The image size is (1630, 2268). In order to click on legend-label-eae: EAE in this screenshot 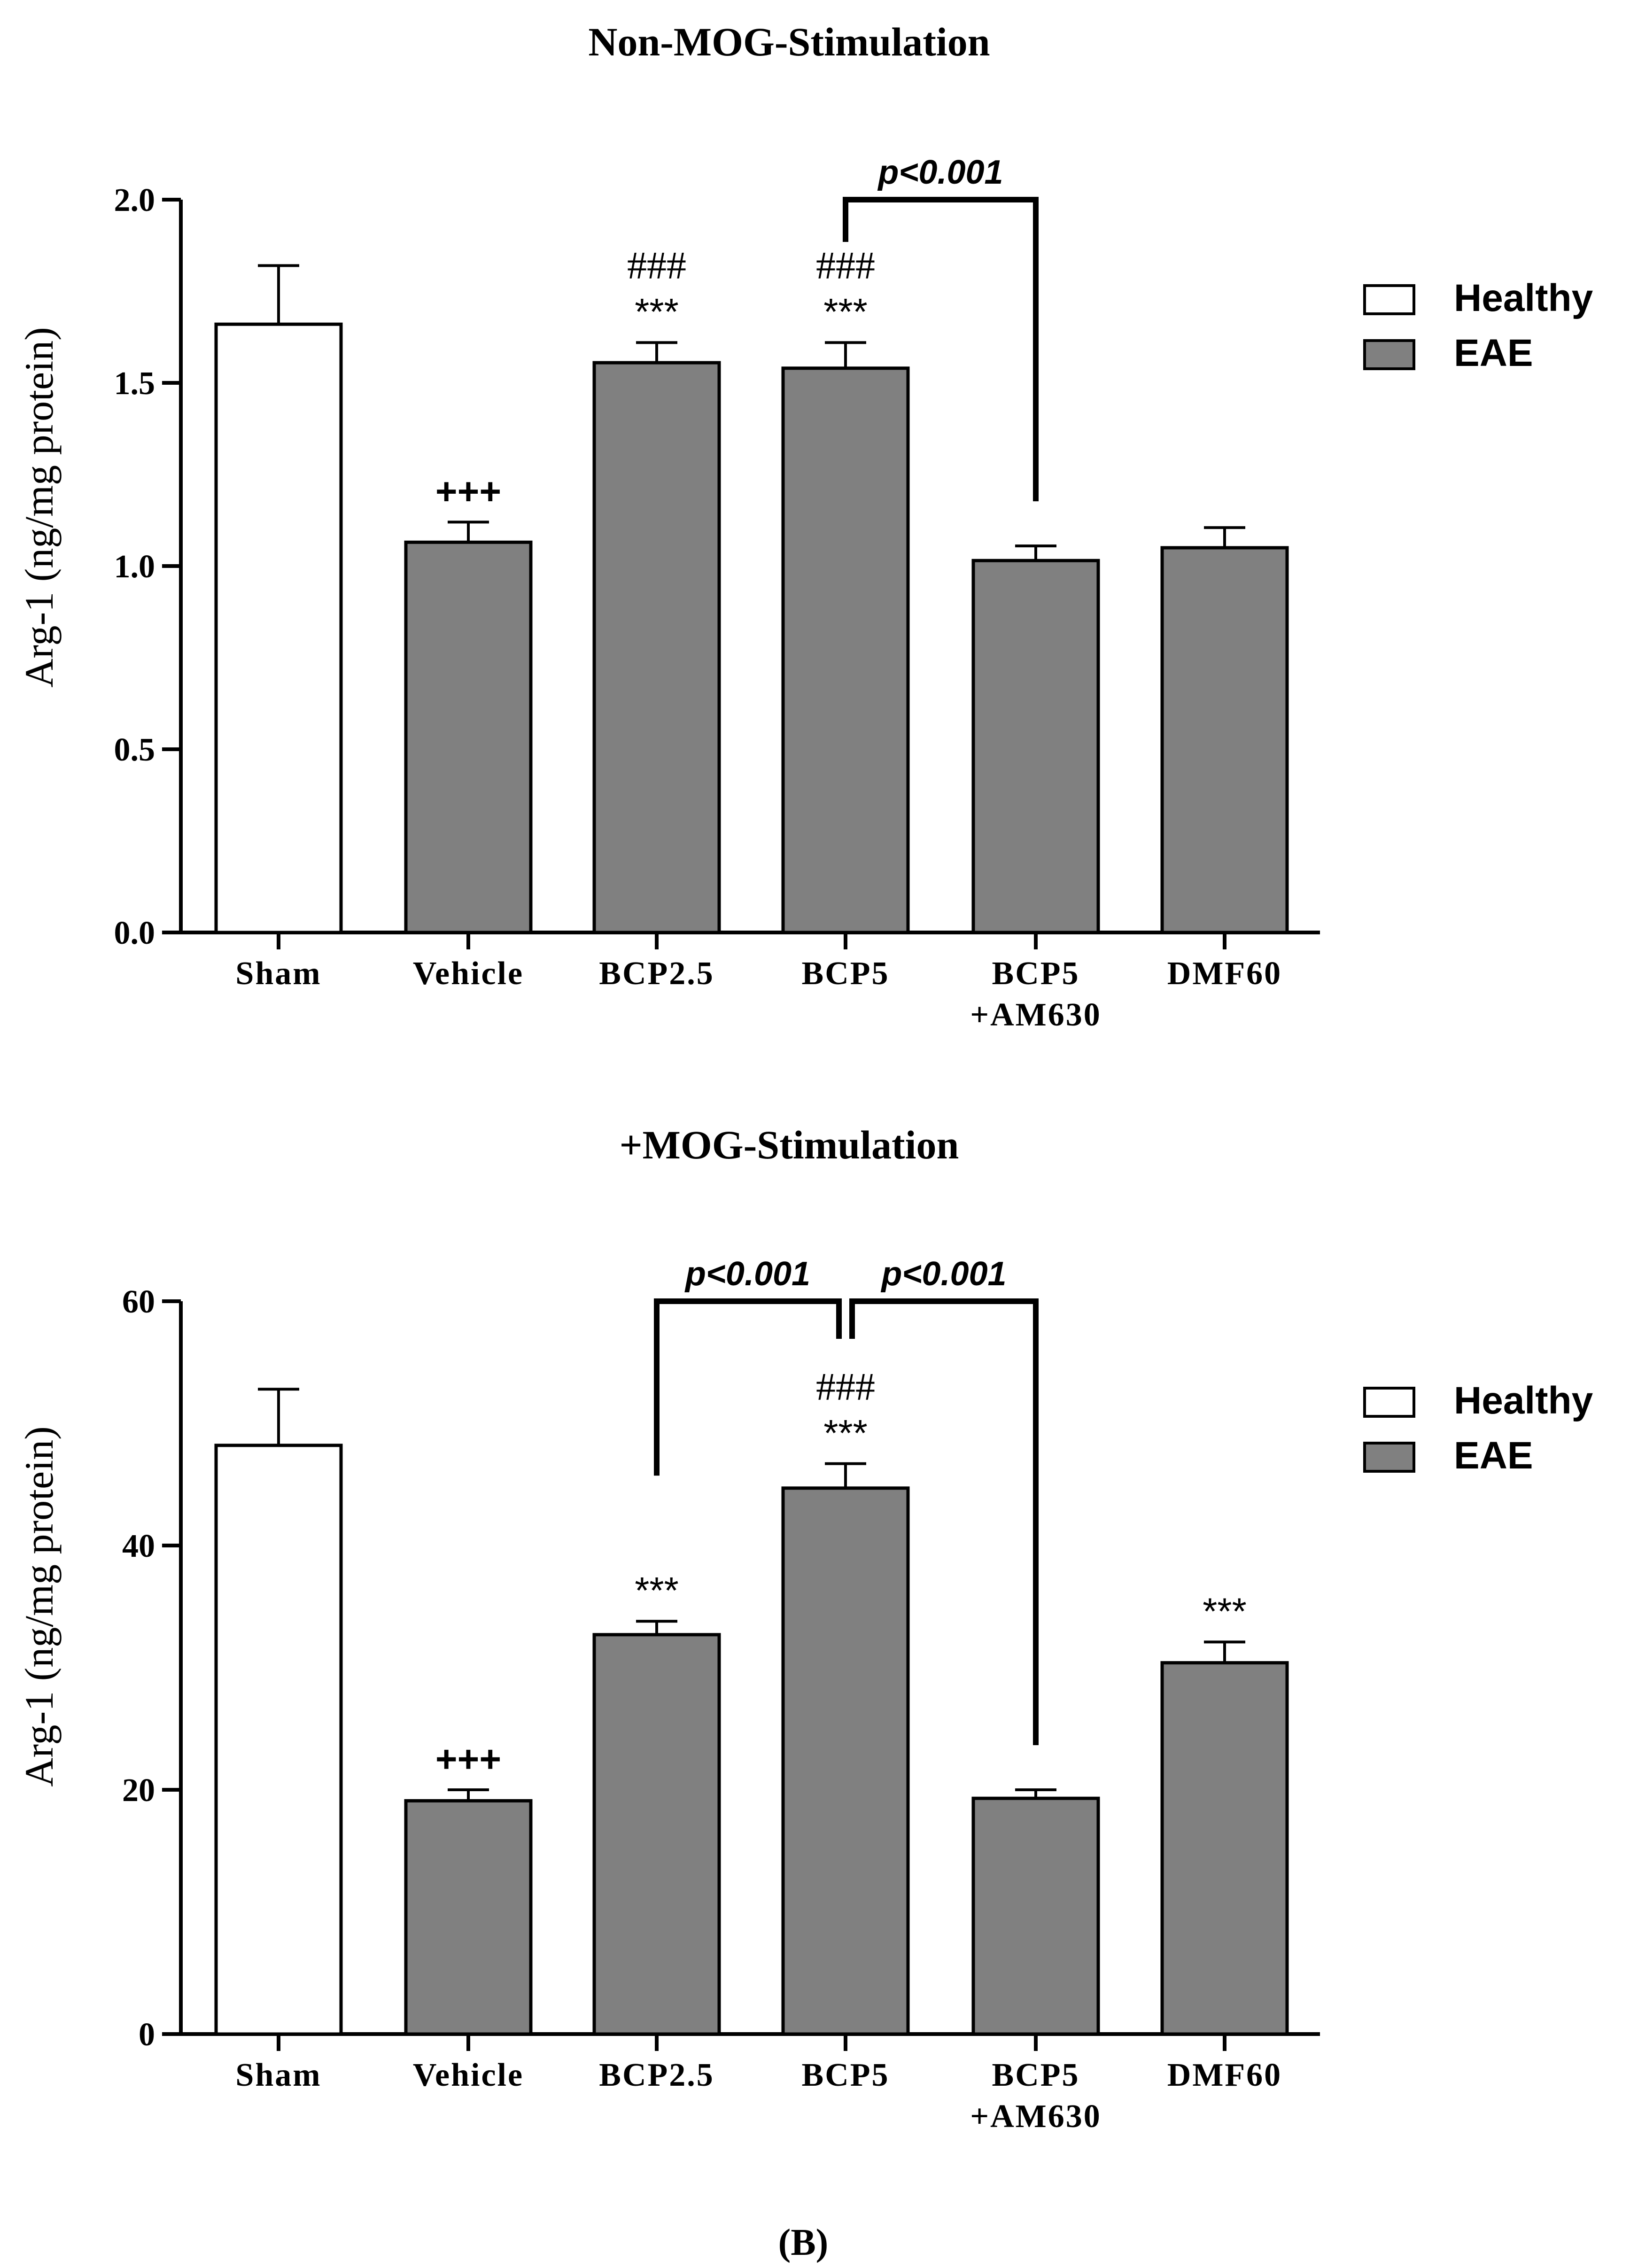, I will do `click(1494, 353)`.